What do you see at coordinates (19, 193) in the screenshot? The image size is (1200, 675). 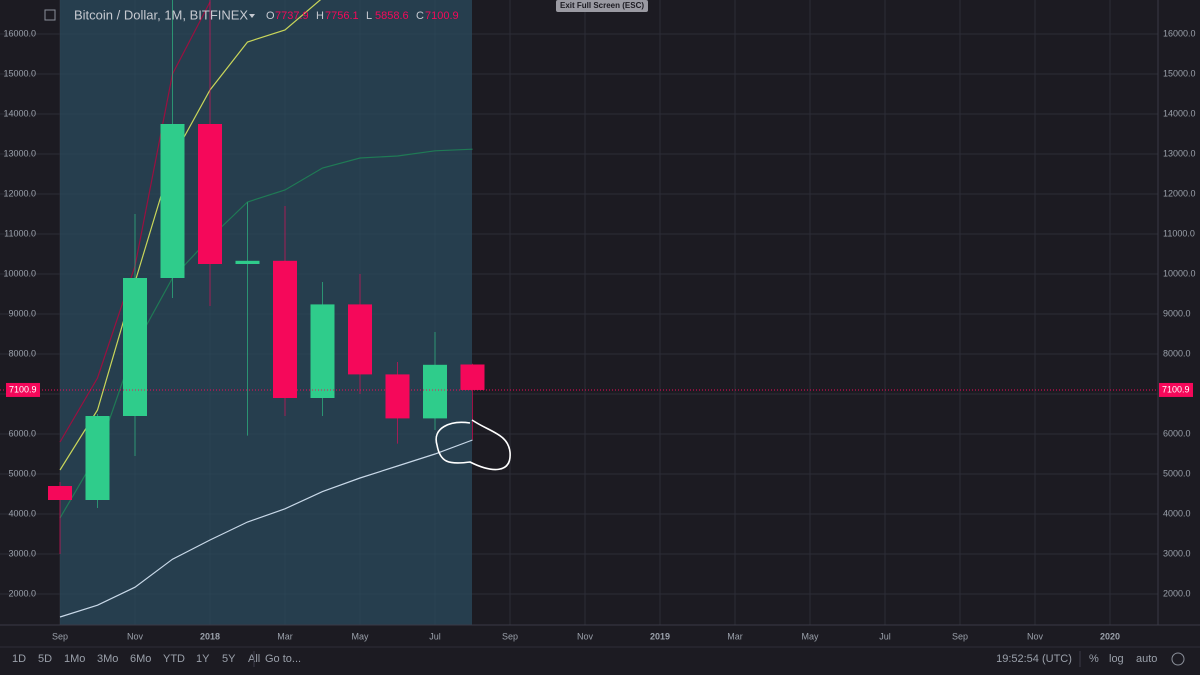 I see `y-tick-label: 12000.0` at bounding box center [19, 193].